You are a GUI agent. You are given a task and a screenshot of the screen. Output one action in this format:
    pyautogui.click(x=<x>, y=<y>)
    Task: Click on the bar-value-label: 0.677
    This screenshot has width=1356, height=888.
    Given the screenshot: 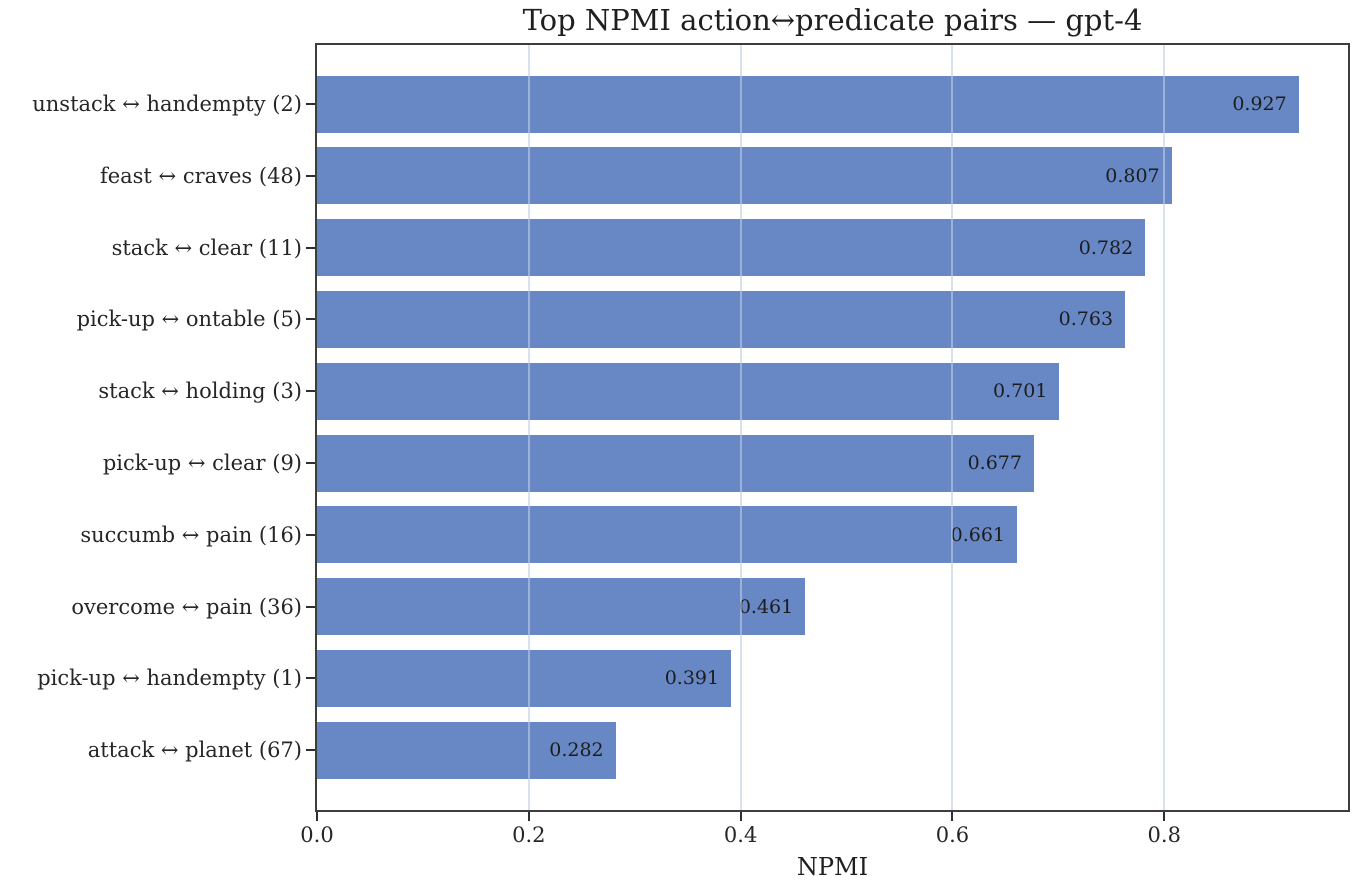 What is the action you would take?
    pyautogui.click(x=994, y=463)
    